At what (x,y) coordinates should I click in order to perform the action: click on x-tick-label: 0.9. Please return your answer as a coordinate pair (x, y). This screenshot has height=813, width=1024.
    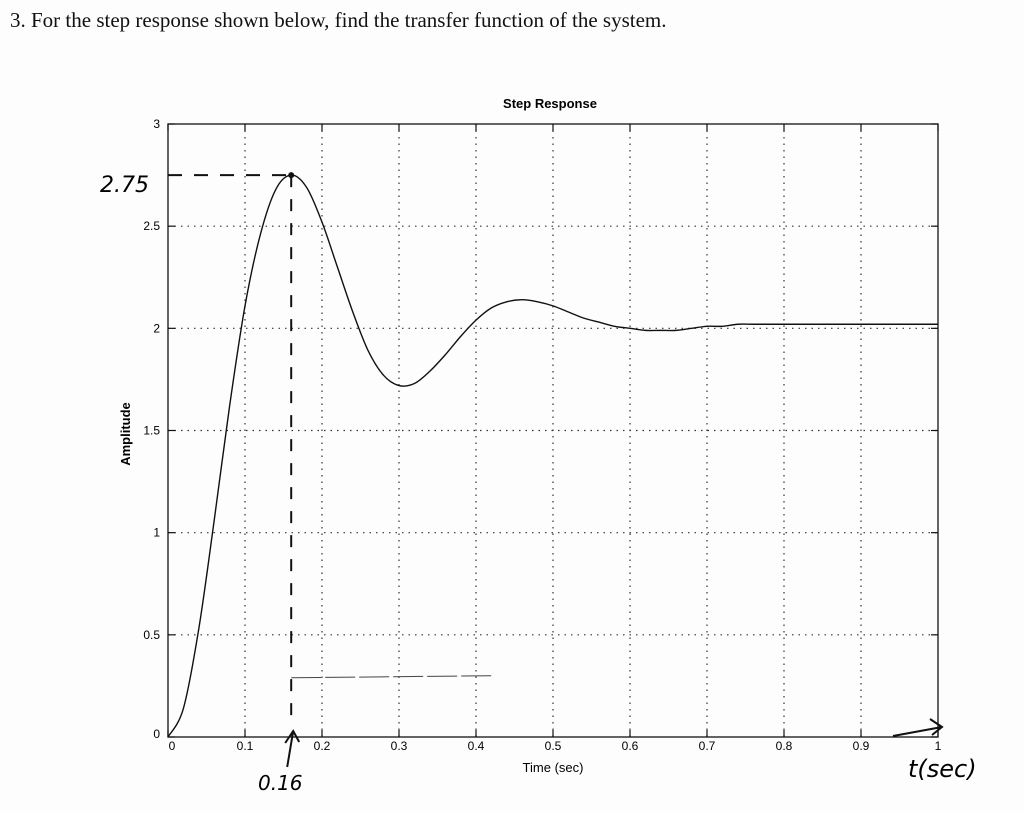
    Looking at the image, I should click on (861, 746).